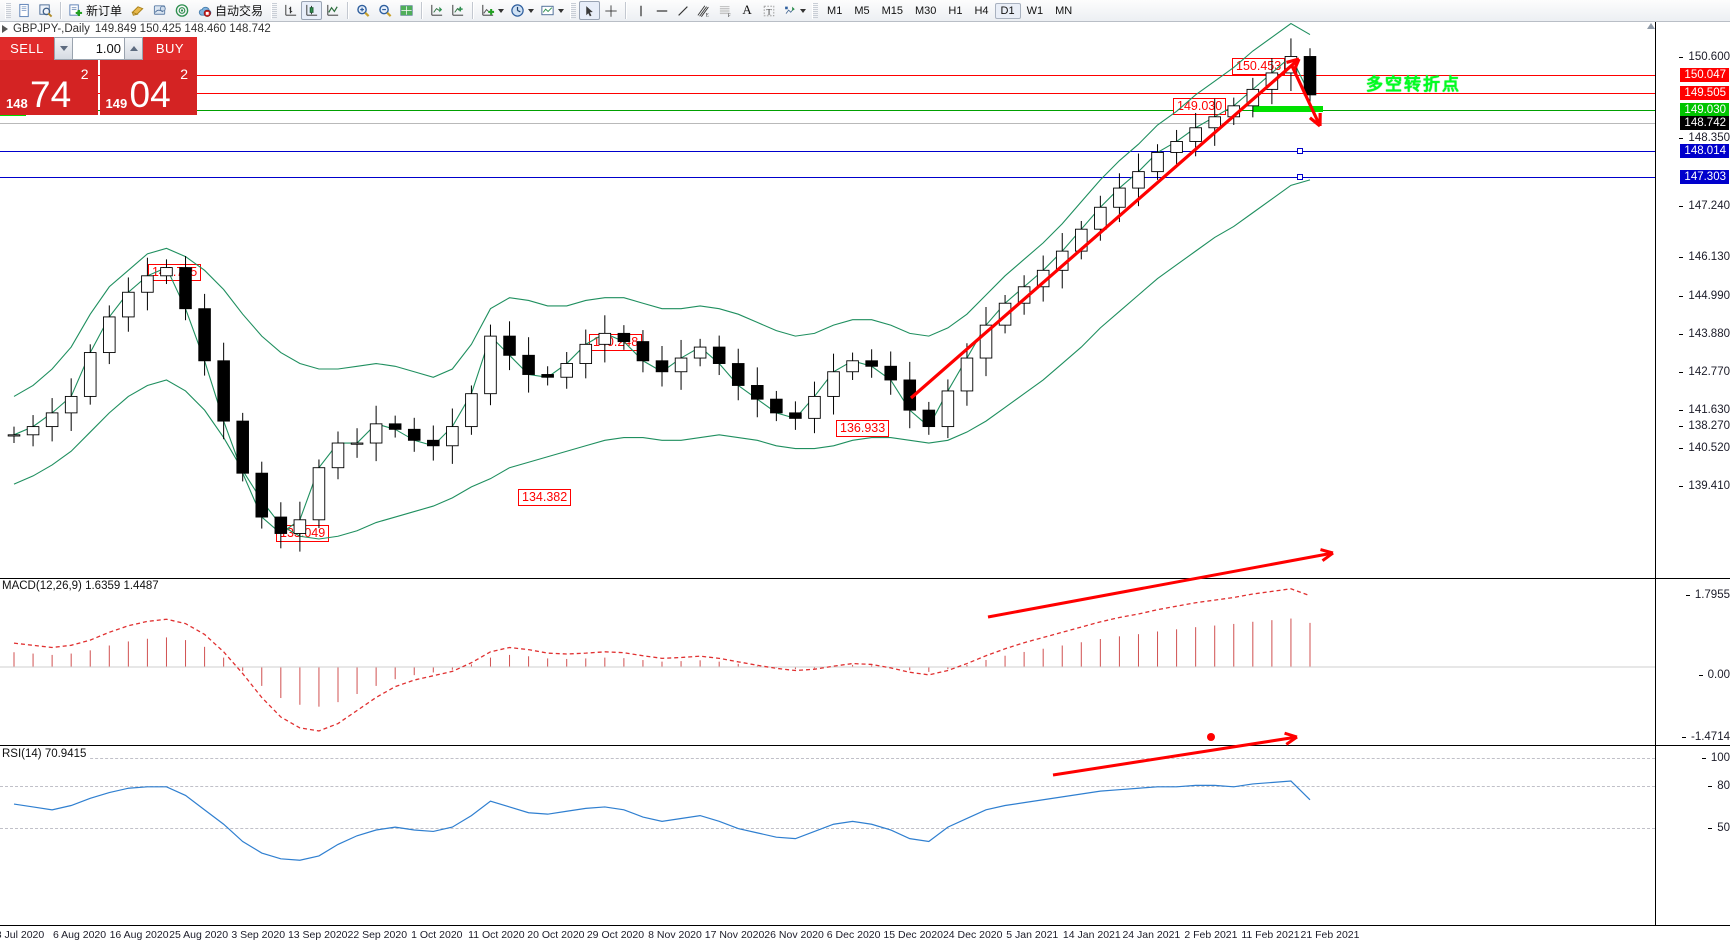  Describe the element at coordinates (981, 10) in the screenshot. I see `timeframe-h4: H4` at that location.